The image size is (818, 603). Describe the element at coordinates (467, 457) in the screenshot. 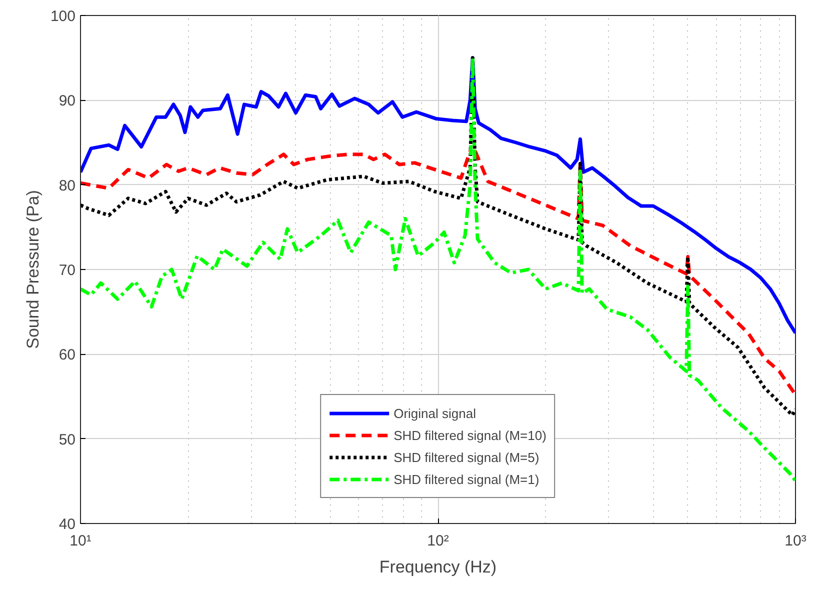

I see `legend-label: SHD filtered signal (M=5)` at that location.